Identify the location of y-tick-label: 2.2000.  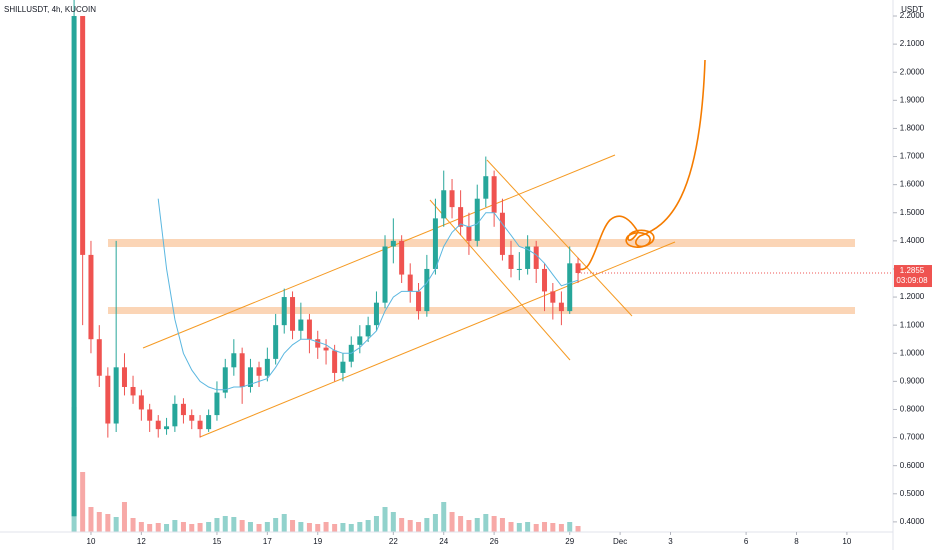
(912, 15).